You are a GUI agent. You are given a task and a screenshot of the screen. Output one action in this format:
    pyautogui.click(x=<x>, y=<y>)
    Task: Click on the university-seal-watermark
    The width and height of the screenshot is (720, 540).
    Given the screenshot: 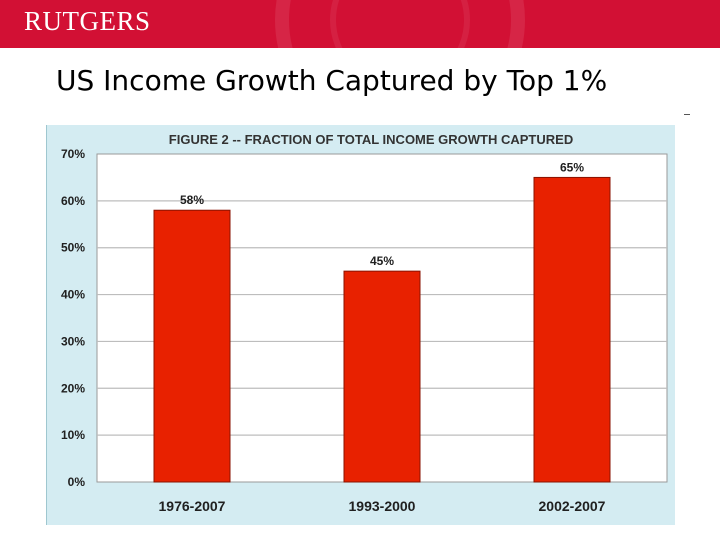 What is the action you would take?
    pyautogui.click(x=400, y=24)
    